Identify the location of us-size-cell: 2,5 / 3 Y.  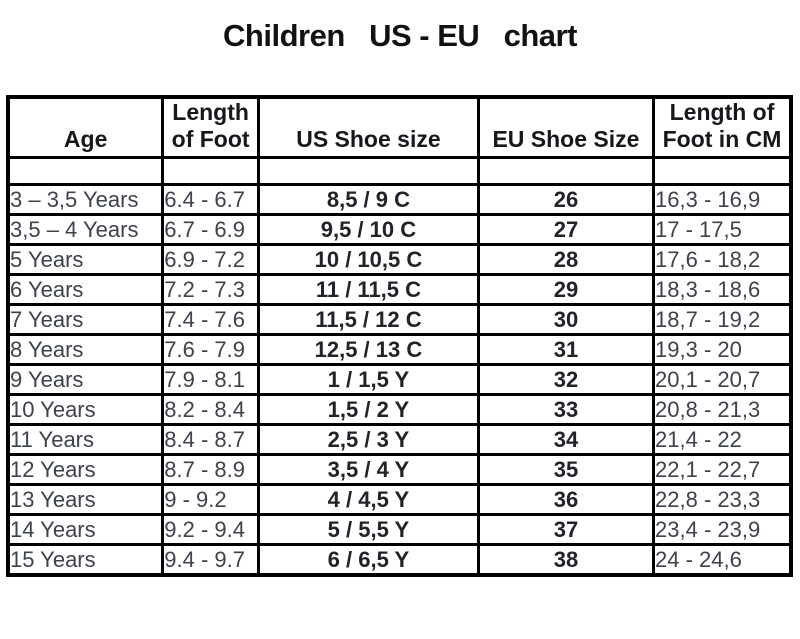
(368, 440).